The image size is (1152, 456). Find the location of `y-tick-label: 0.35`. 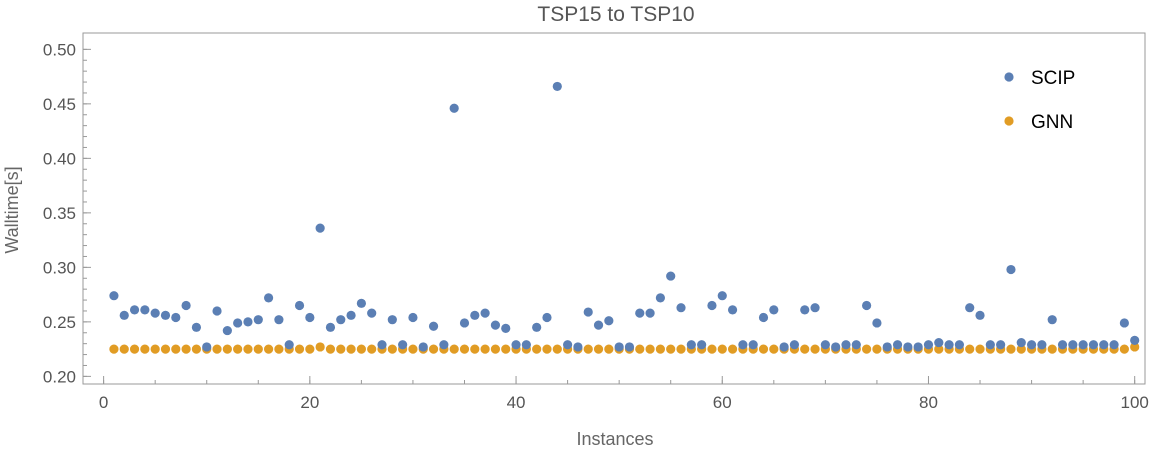

y-tick-label: 0.35 is located at coordinates (59, 213).